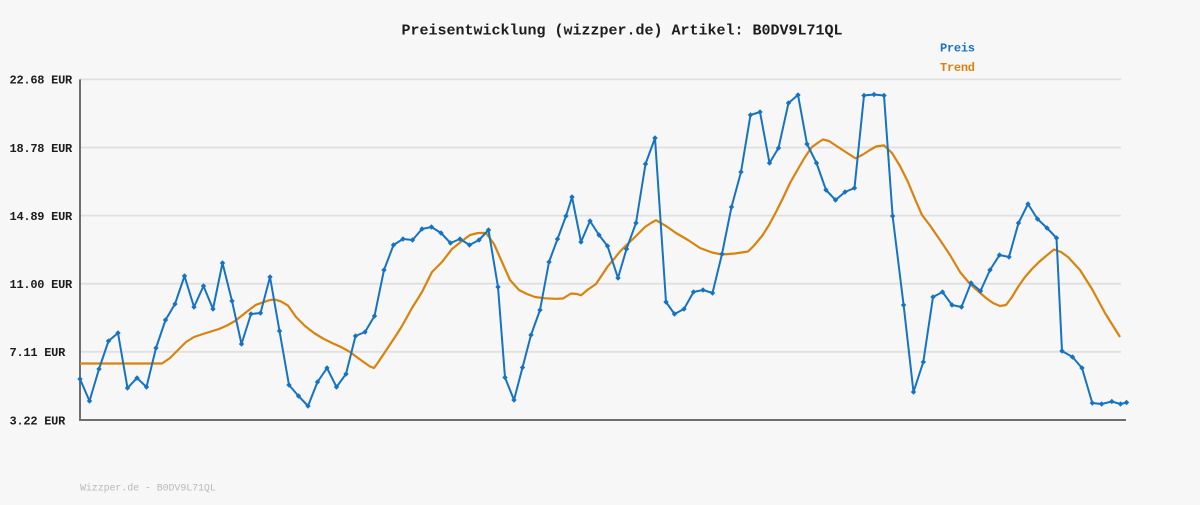  What do you see at coordinates (42, 217) in the screenshot?
I see `svg-text: 14.89 EUR` at bounding box center [42, 217].